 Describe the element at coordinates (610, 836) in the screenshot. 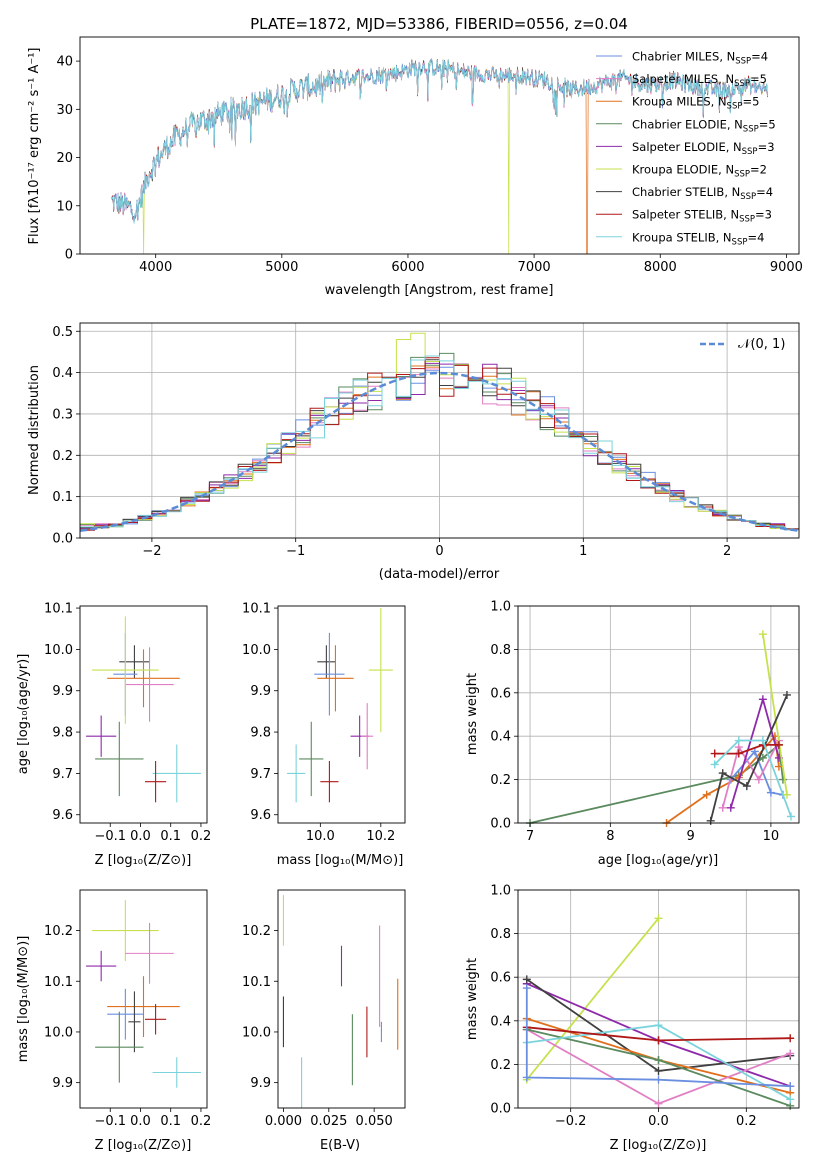

I see `x-tick-label: 8` at that location.